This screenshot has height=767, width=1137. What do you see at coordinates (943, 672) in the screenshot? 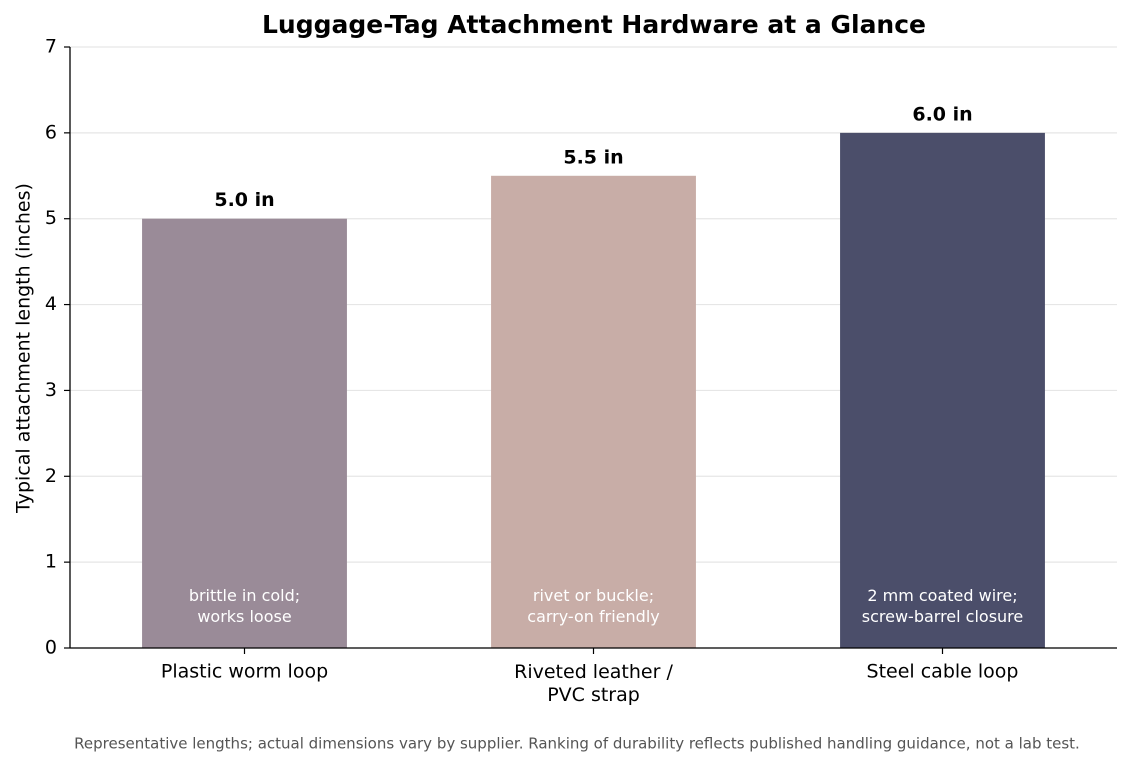
I see `x-tick-label: Steel cable loop` at bounding box center [943, 672].